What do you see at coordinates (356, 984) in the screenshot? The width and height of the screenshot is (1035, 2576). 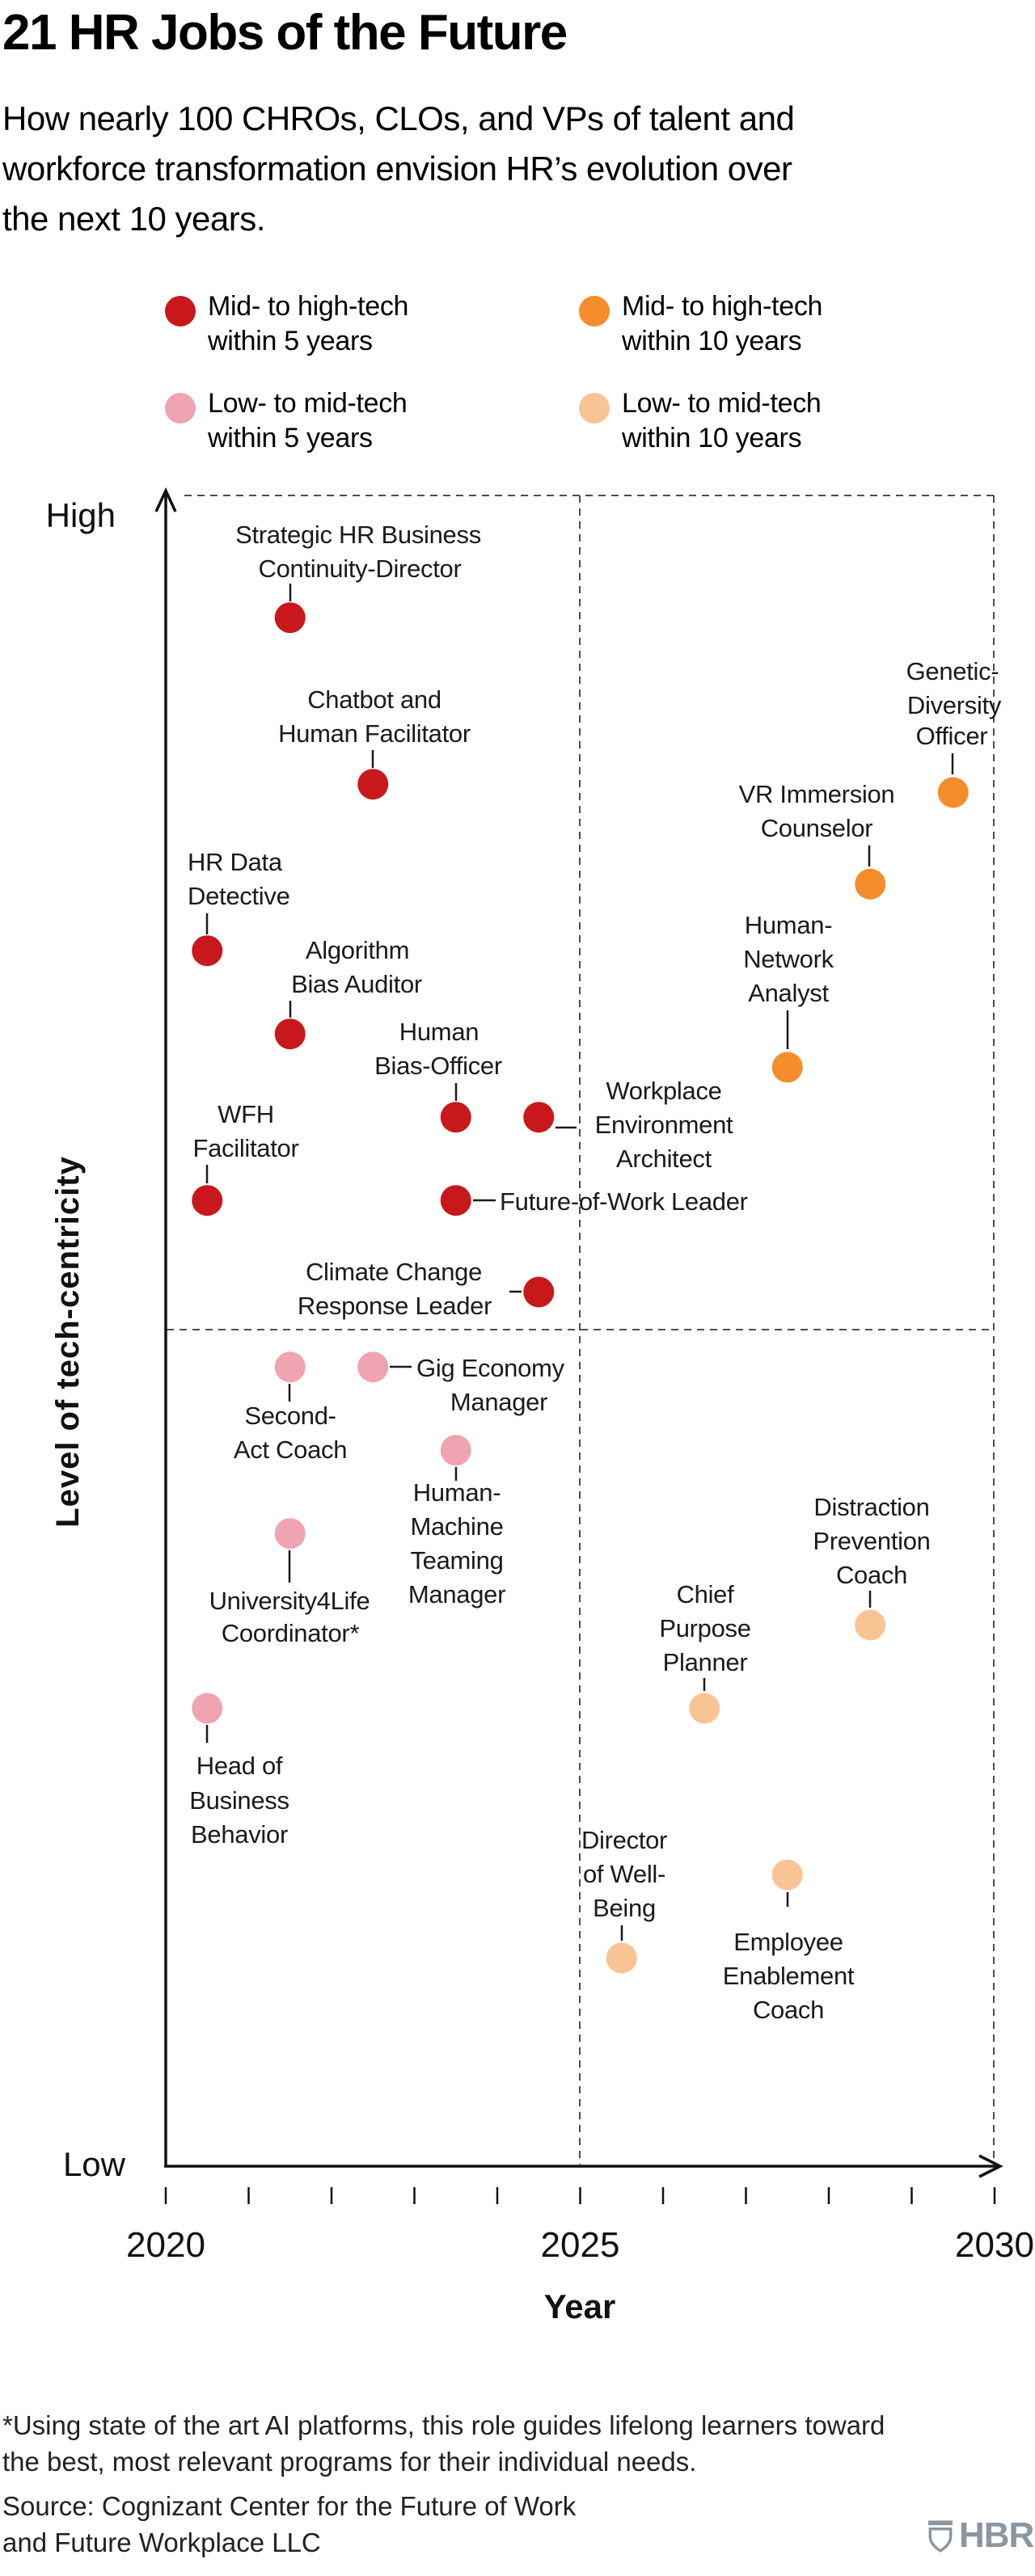 I see `data-point-label: Bias Auditor` at bounding box center [356, 984].